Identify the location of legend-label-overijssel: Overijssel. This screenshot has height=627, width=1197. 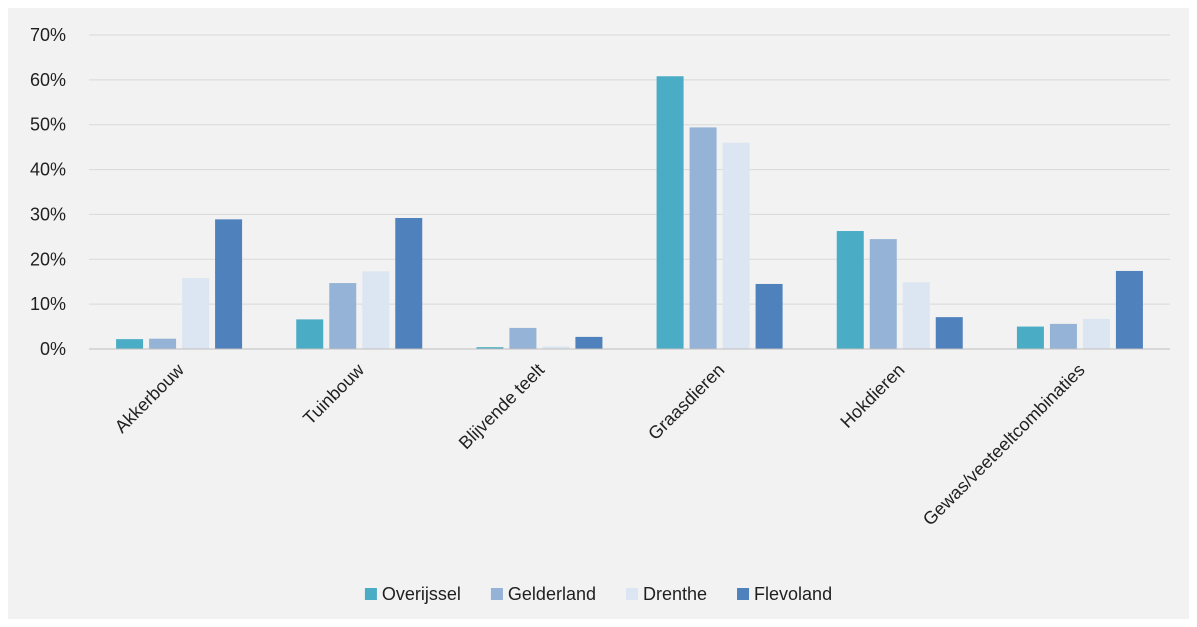
(421, 594).